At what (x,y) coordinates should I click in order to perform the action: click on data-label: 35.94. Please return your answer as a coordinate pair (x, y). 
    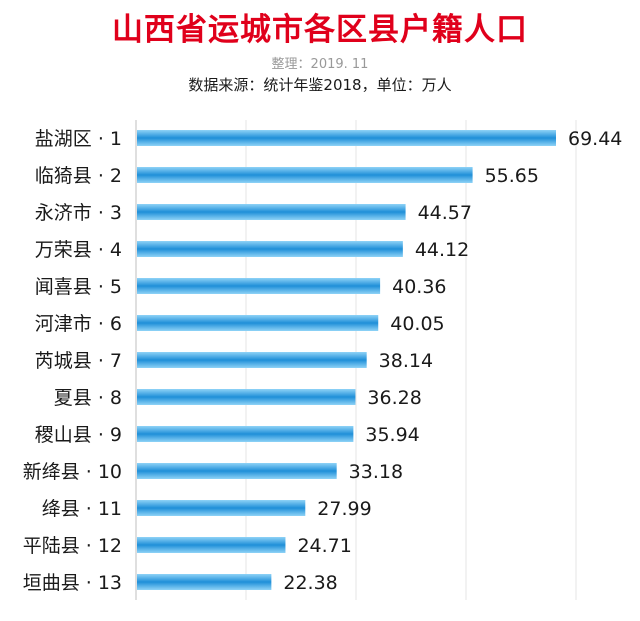
    Looking at the image, I should click on (392, 435).